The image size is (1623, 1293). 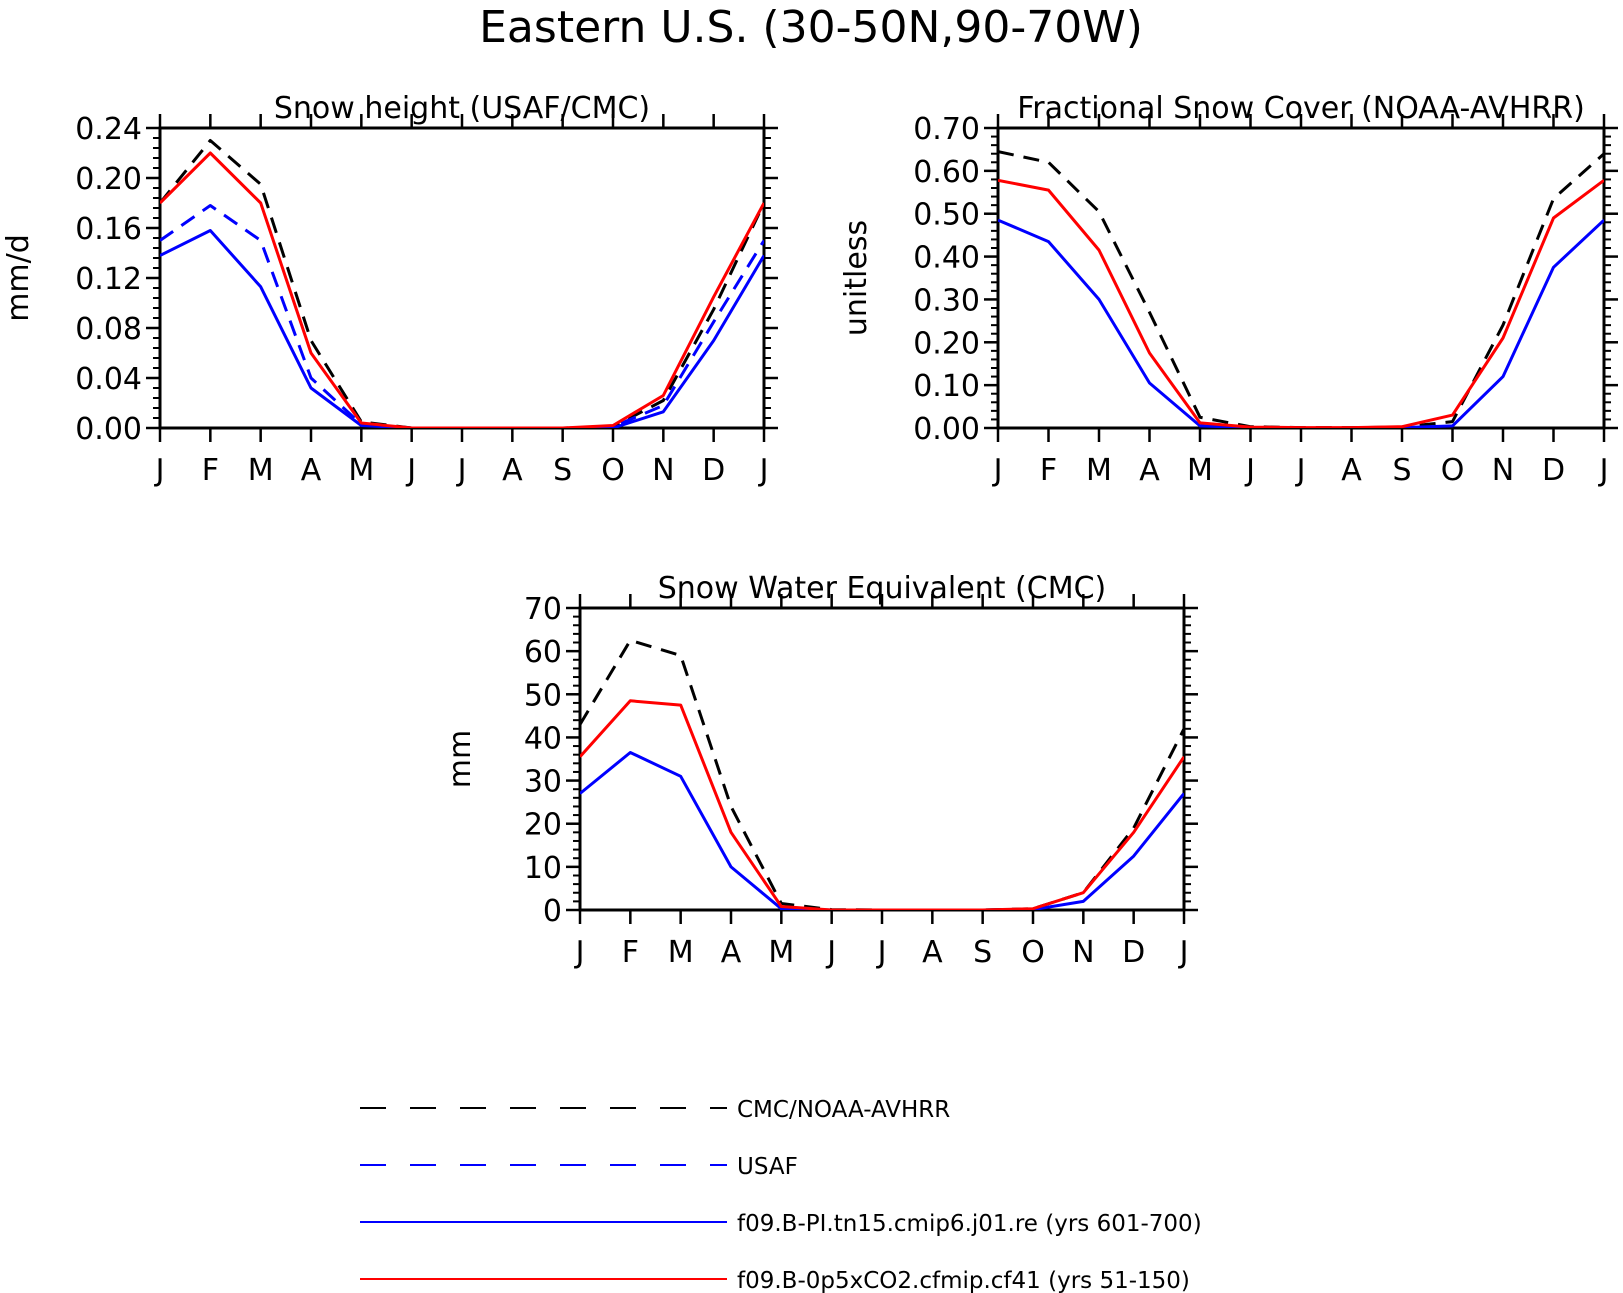 I want to click on plot-frame, so click(x=1301, y=278).